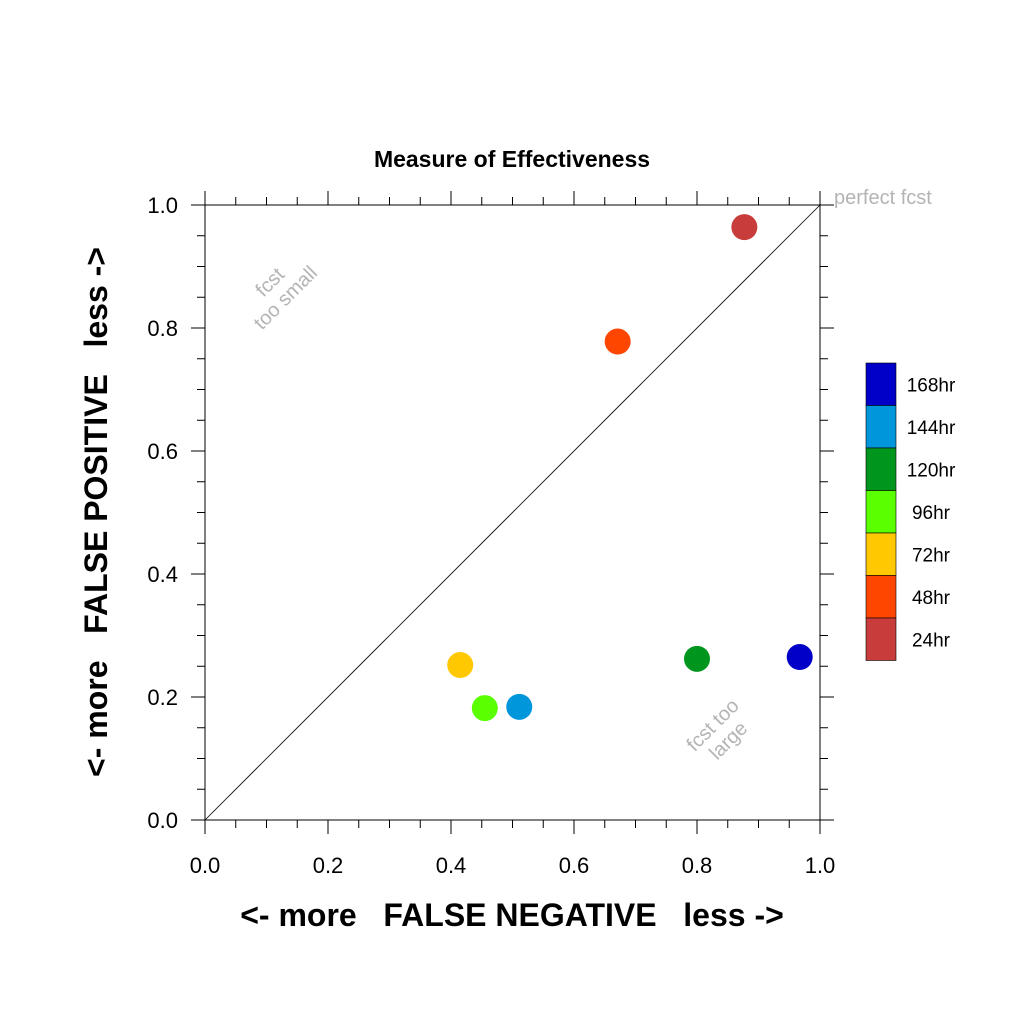 The width and height of the screenshot is (1024, 1024). What do you see at coordinates (162, 820) in the screenshot?
I see `y-tick-label: 0.0` at bounding box center [162, 820].